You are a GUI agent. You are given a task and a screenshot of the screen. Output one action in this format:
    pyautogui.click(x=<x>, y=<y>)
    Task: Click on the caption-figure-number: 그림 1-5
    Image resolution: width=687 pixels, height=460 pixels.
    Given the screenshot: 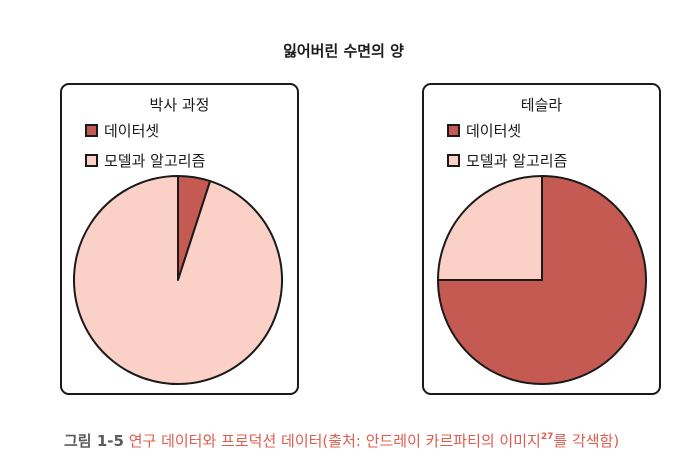 What is the action you would take?
    pyautogui.click(x=94, y=441)
    